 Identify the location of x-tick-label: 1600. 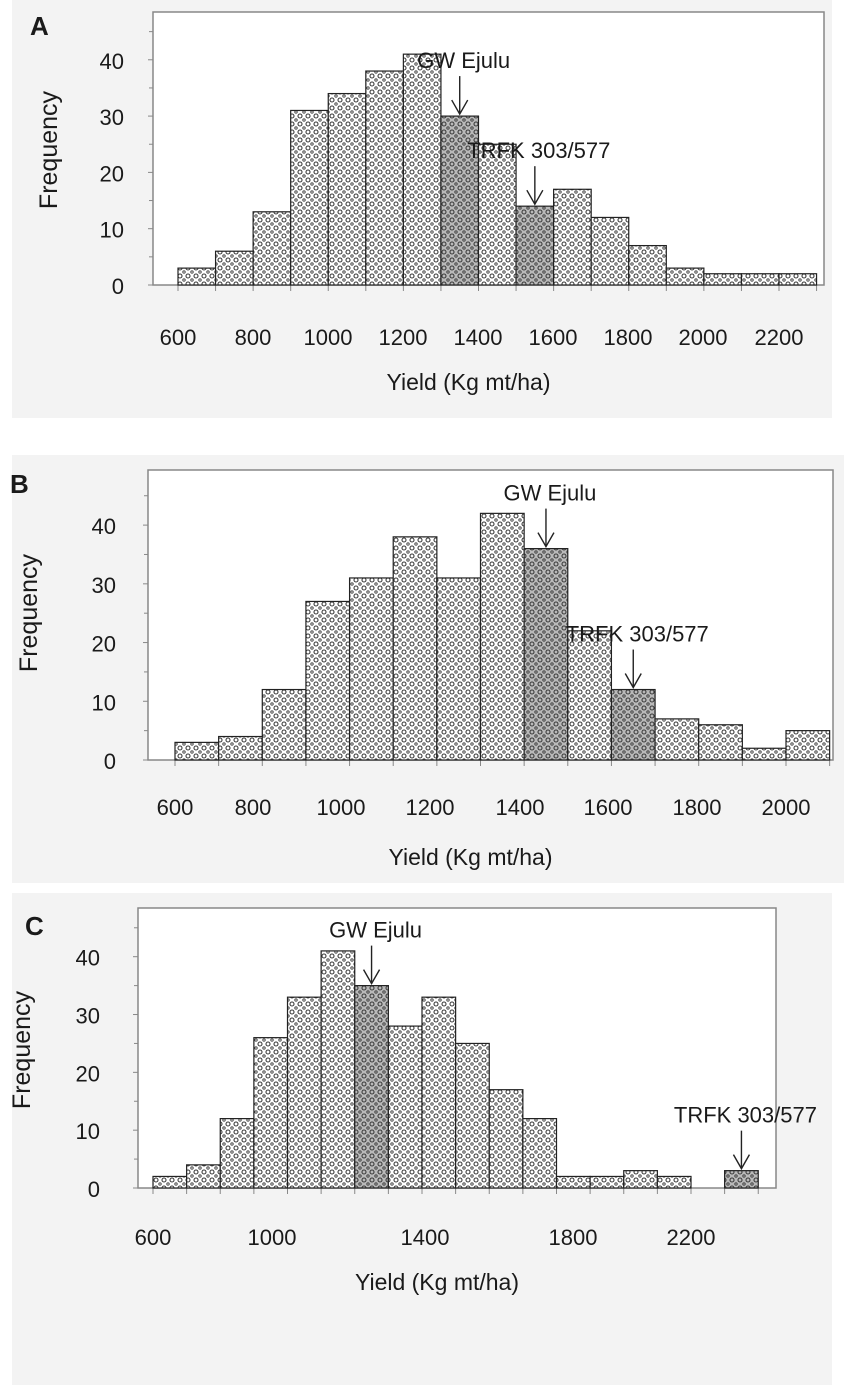
(553, 337).